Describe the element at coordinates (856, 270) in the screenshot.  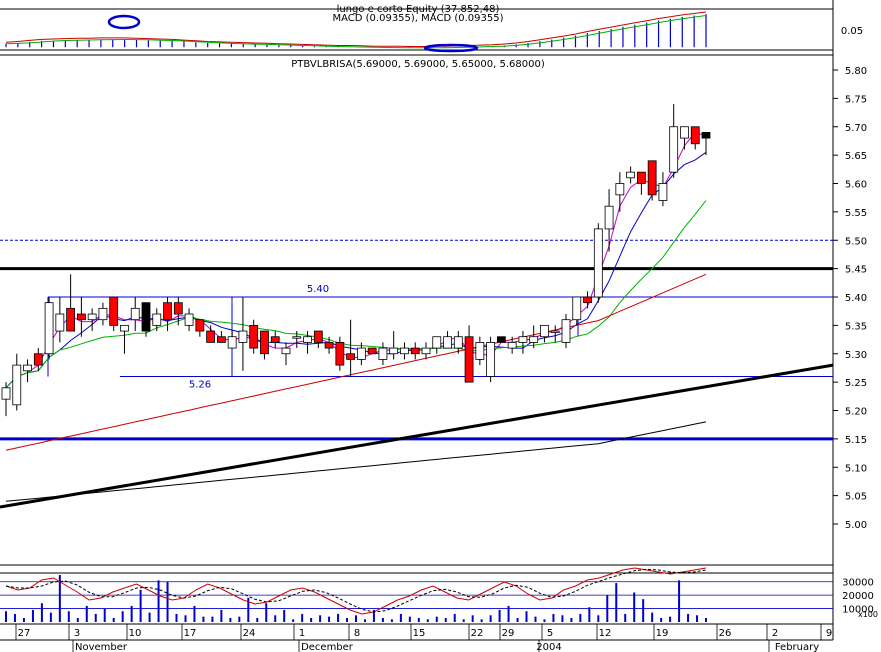
I see `price-tick-label: 5.45` at that location.